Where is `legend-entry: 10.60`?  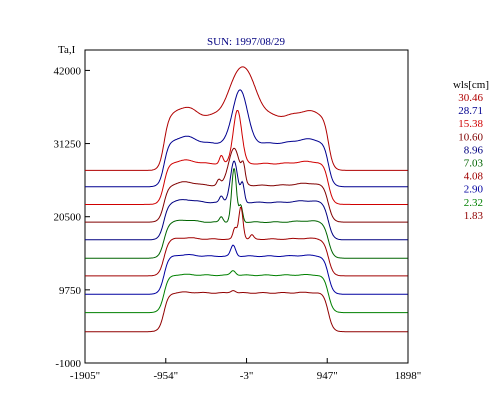 legend-entry: 10.60 is located at coordinates (470, 137).